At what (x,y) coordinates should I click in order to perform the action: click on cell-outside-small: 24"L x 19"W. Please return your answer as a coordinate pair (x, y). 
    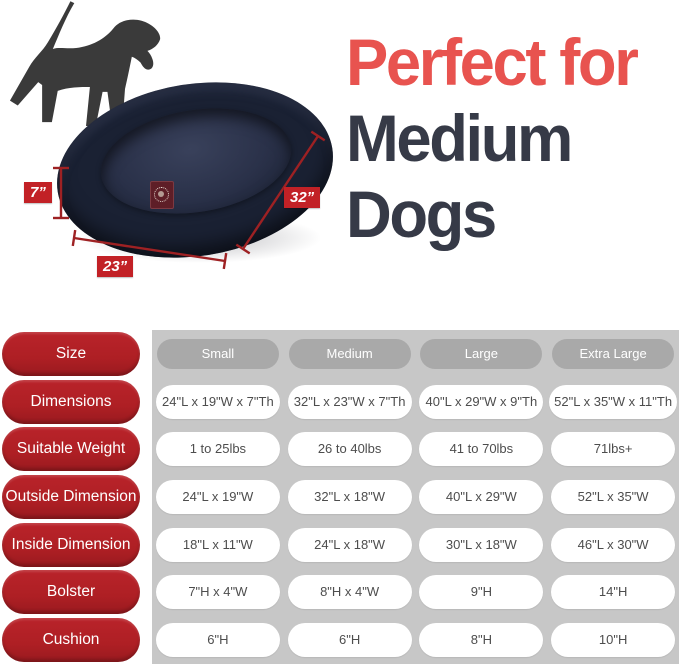
    Looking at the image, I should click on (217, 496).